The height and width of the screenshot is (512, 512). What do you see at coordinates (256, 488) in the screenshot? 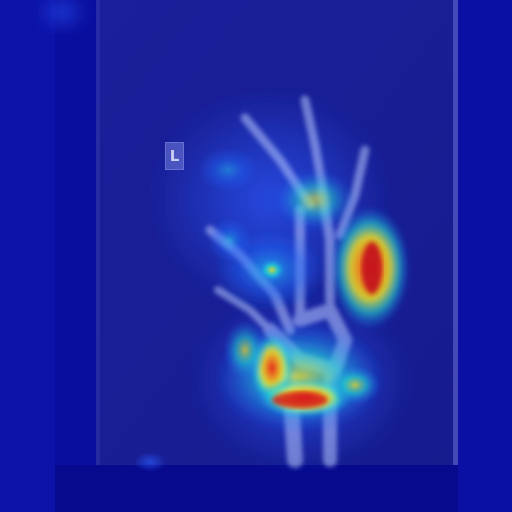
I see `bottom-edge` at bounding box center [256, 488].